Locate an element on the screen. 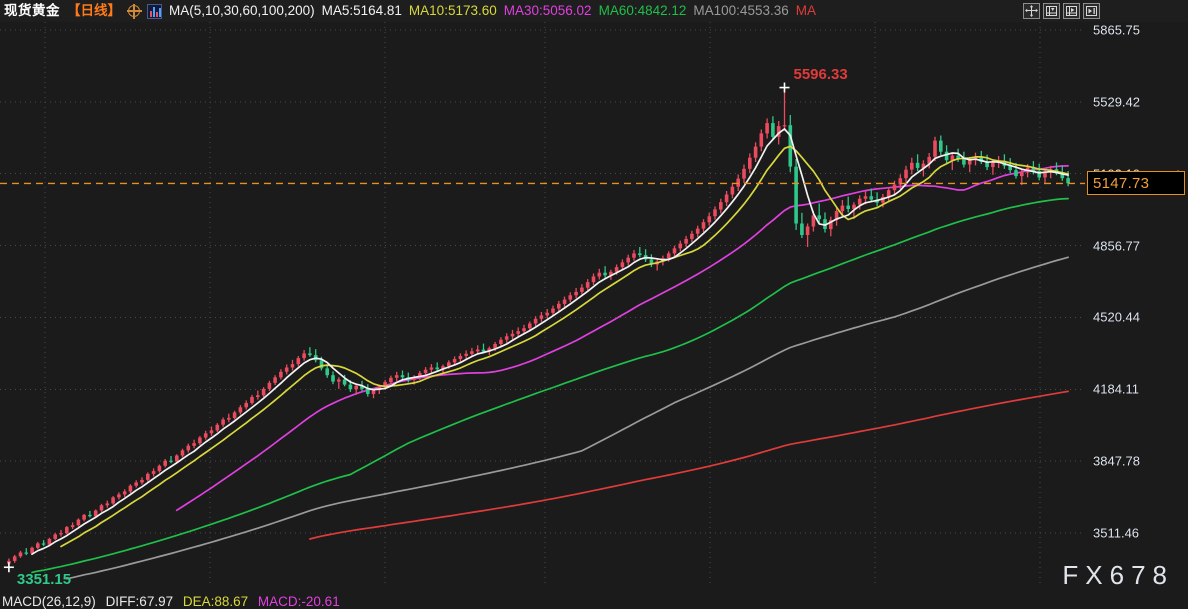  ma5-value: MA5:5164.81 is located at coordinates (361, 10).